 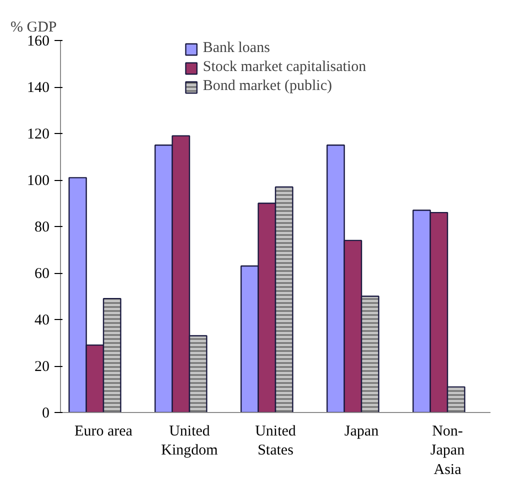 I want to click on y-tick-label: 40, so click(x=42, y=320).